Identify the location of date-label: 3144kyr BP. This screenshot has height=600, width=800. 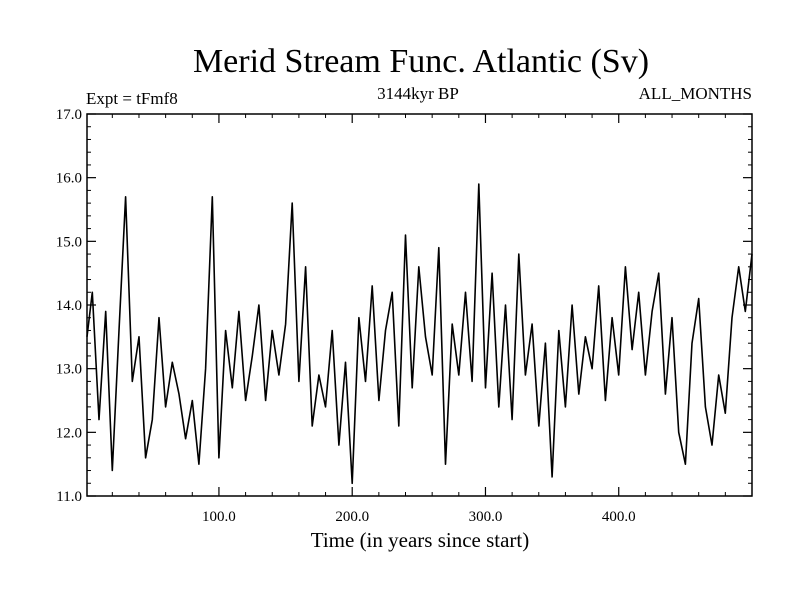
(418, 93).